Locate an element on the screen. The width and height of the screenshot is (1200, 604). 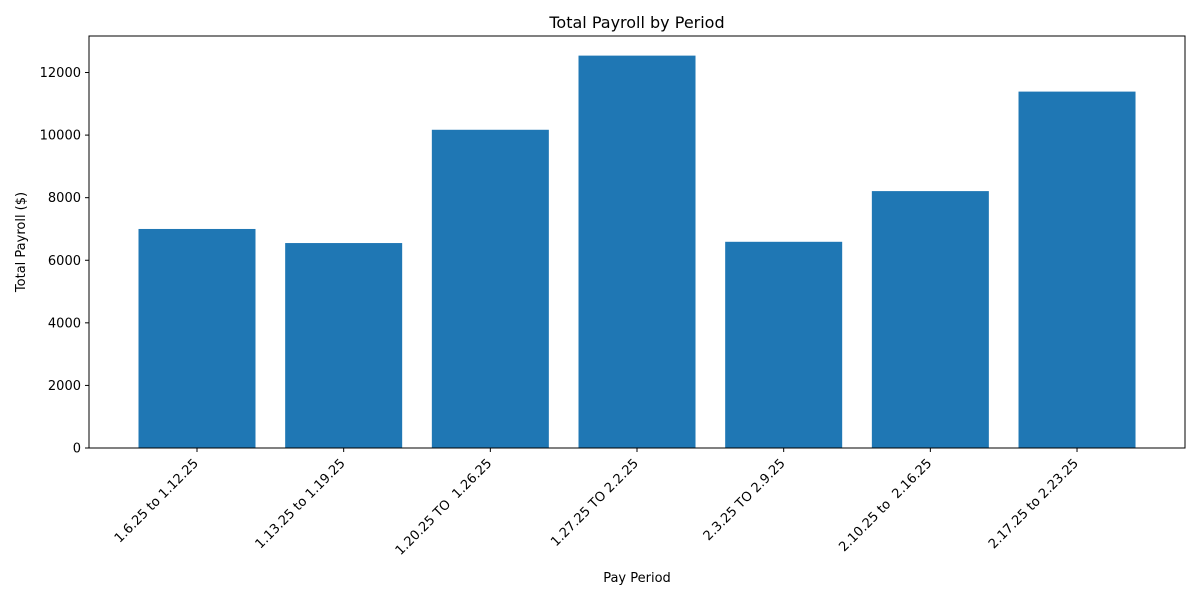
x-axis-label: Pay Period is located at coordinates (637, 578).